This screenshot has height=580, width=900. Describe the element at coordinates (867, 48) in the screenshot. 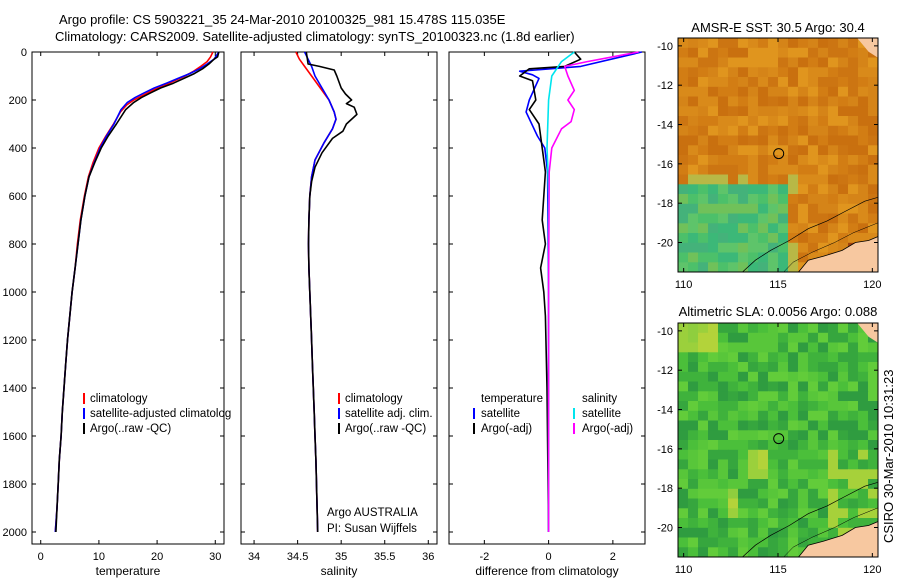

I see `land-area` at that location.